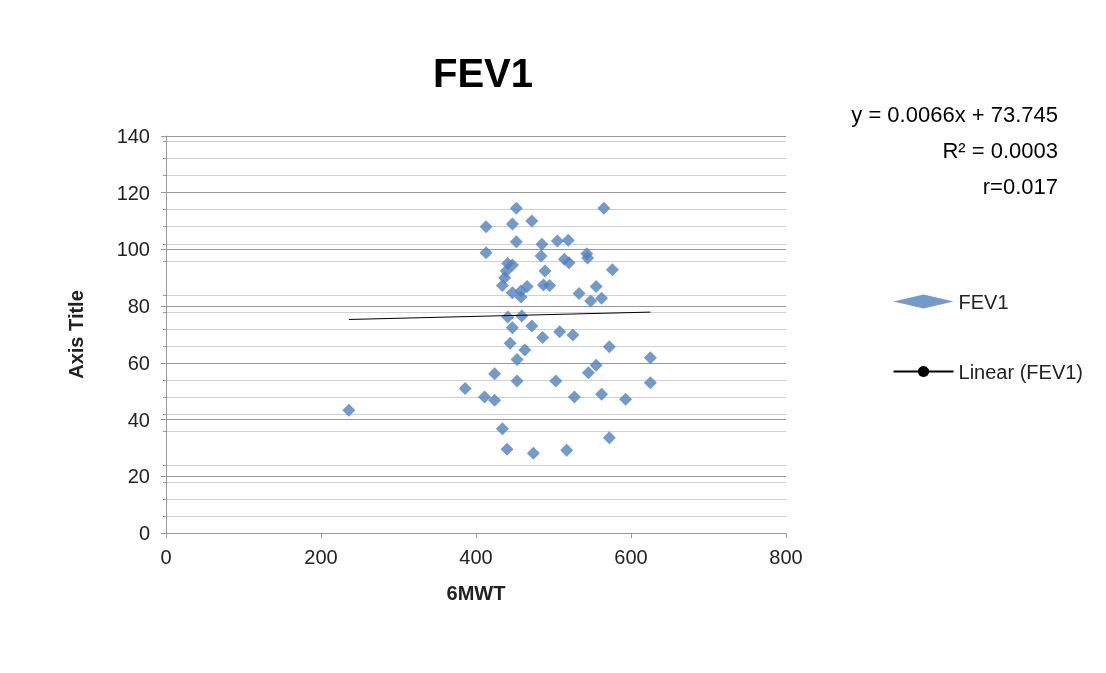  What do you see at coordinates (1020, 186) in the screenshot?
I see `text: r=0.017` at bounding box center [1020, 186].